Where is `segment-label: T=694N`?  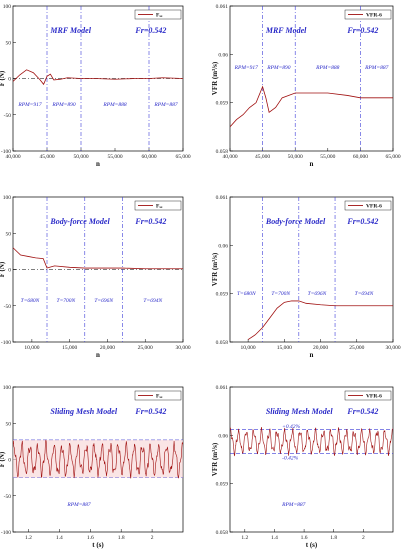 segment-label: T=694N is located at coordinates (152, 300).